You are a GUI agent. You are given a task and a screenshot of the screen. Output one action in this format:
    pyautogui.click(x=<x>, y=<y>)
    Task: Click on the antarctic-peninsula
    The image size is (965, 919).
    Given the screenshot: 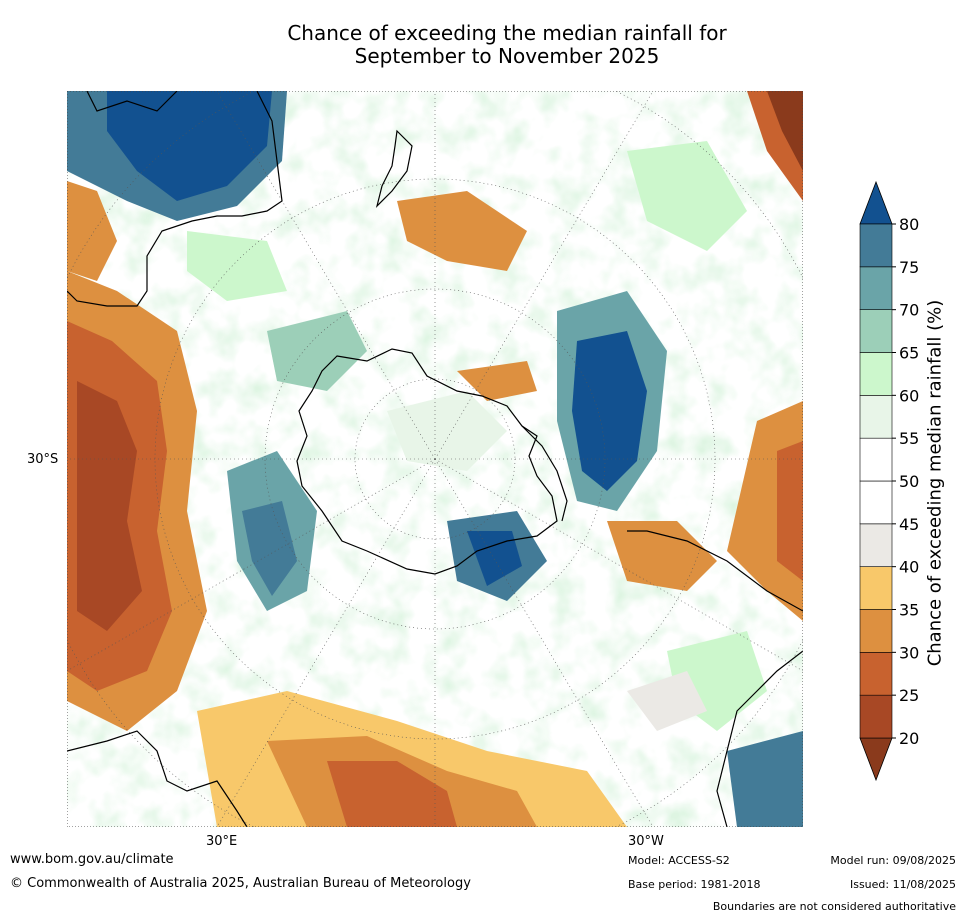 What is the action you would take?
    pyautogui.click(x=544, y=473)
    